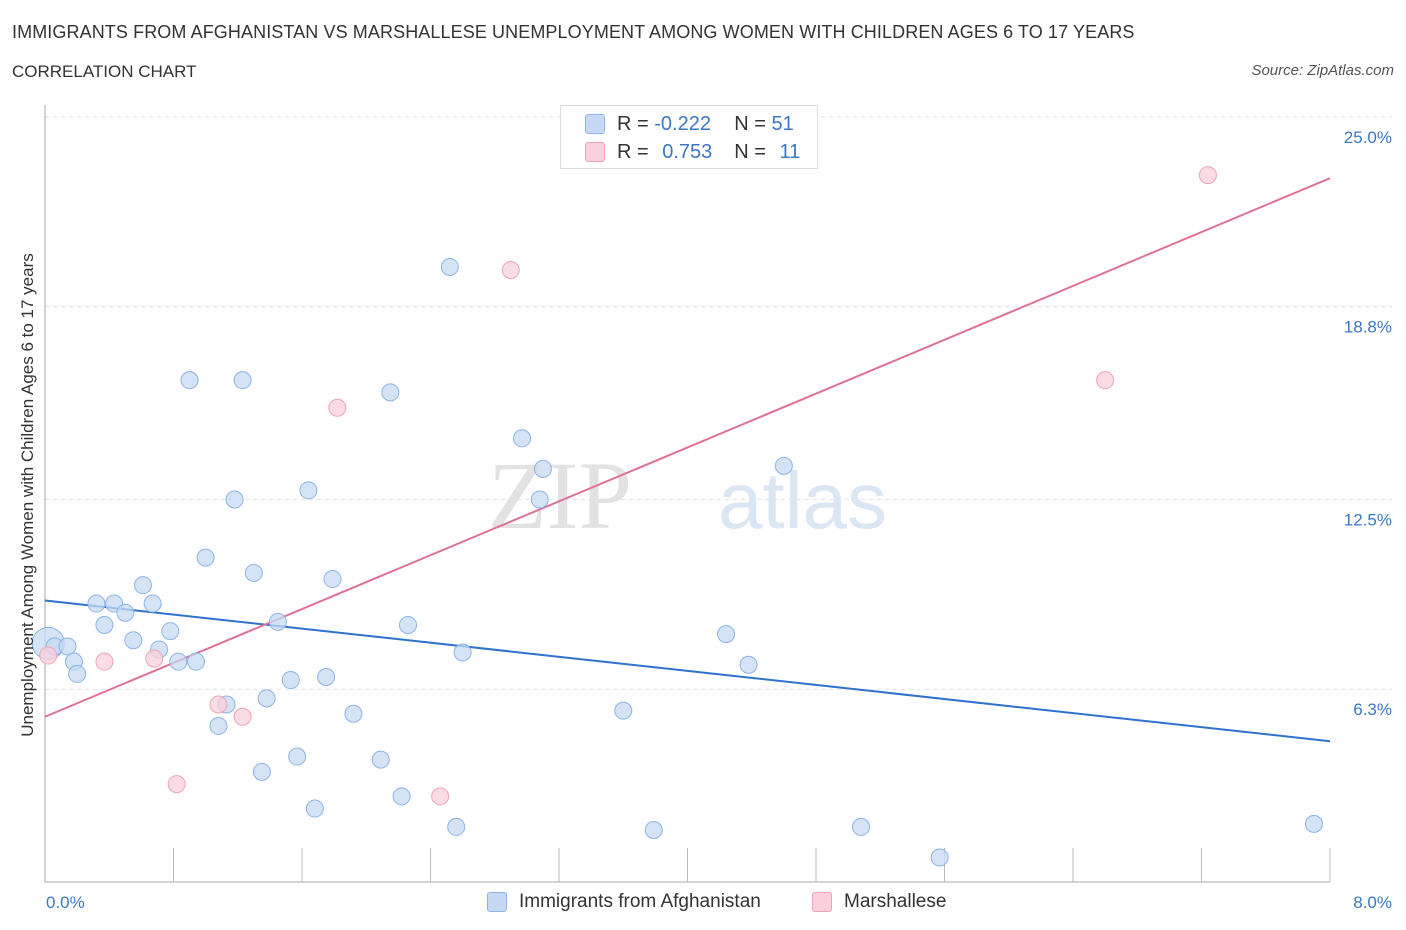 The width and height of the screenshot is (1406, 930). What do you see at coordinates (1322, 70) in the screenshot?
I see `source-note: Source: ZipAtlas.com` at bounding box center [1322, 70].